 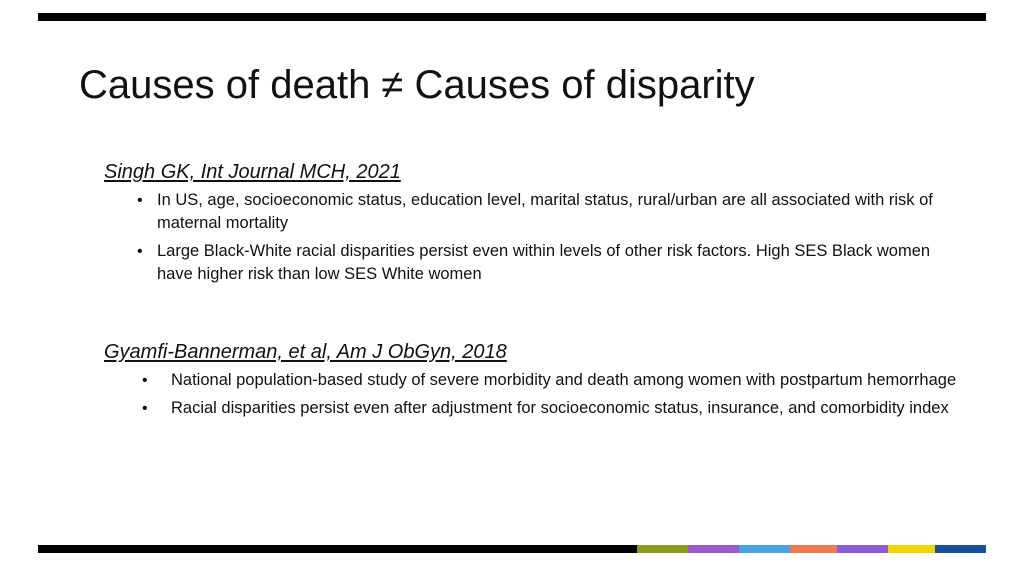 I want to click on bottom-accent-bar, so click(x=512, y=549).